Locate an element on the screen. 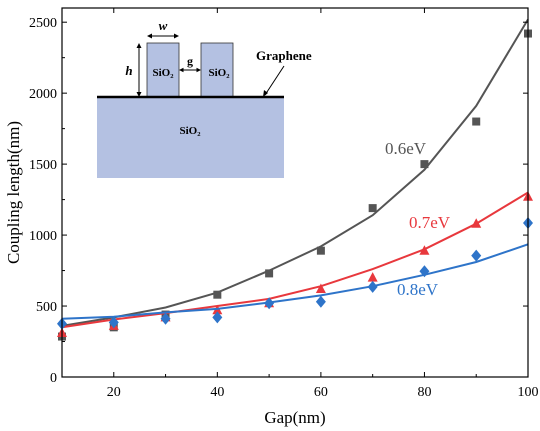 The width and height of the screenshot is (540, 431). data-point-0.8eV-60 is located at coordinates (320, 301).